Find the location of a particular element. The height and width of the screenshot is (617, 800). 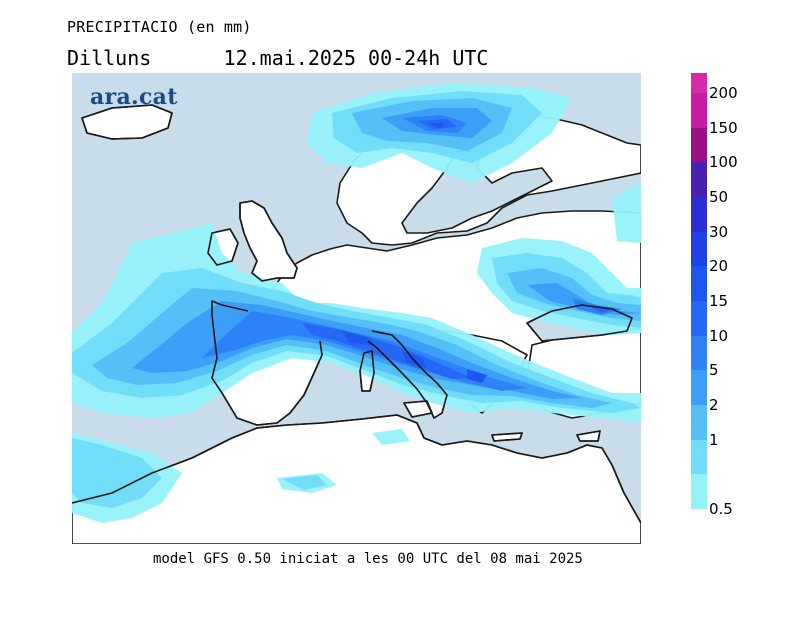

legend-label: 0.5 is located at coordinates (721, 509).